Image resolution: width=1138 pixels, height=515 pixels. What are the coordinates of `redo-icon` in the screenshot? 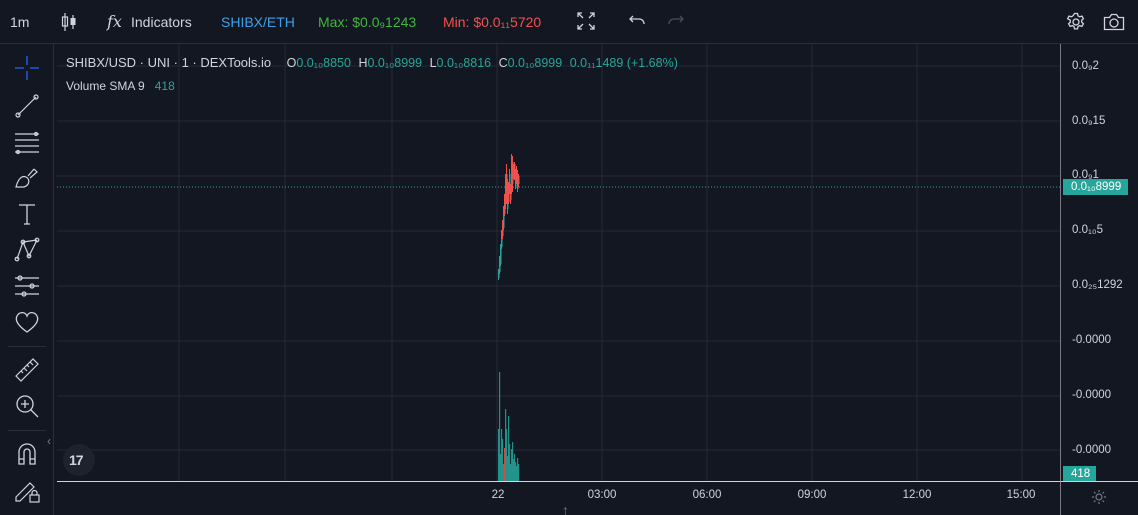 It's located at (676, 22).